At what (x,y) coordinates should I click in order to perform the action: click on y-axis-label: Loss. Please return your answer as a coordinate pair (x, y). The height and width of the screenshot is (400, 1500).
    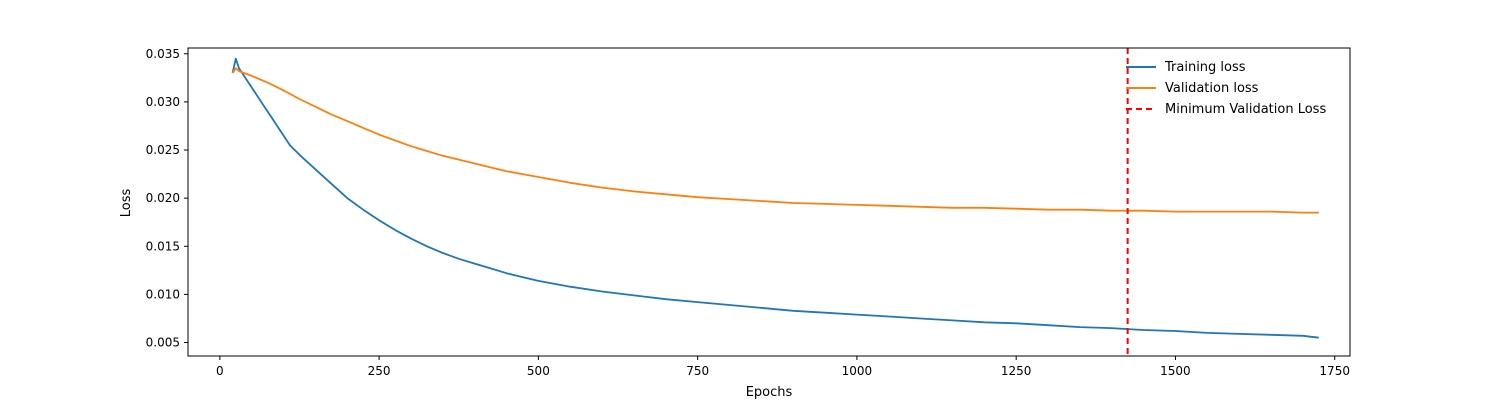
    Looking at the image, I should click on (126, 203).